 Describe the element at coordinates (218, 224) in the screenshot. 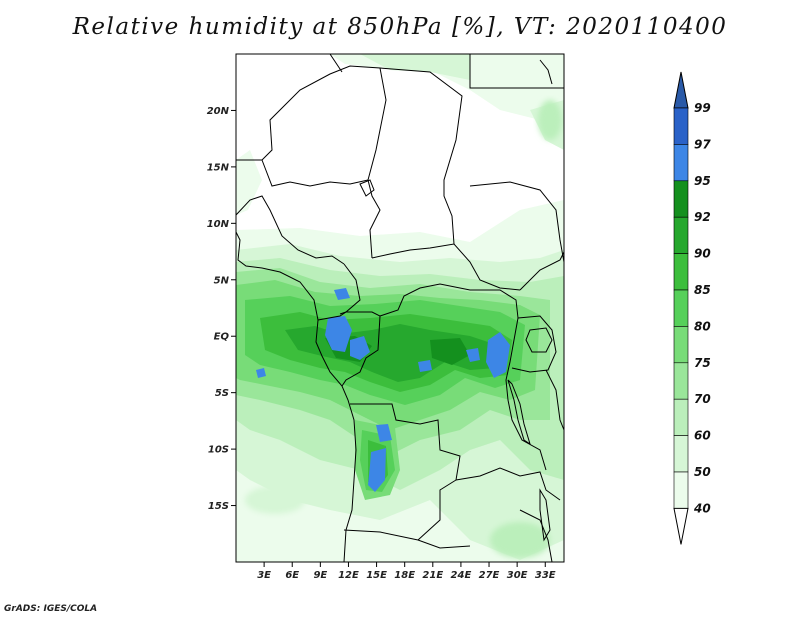

I see `lat-tick-label: 10N` at that location.